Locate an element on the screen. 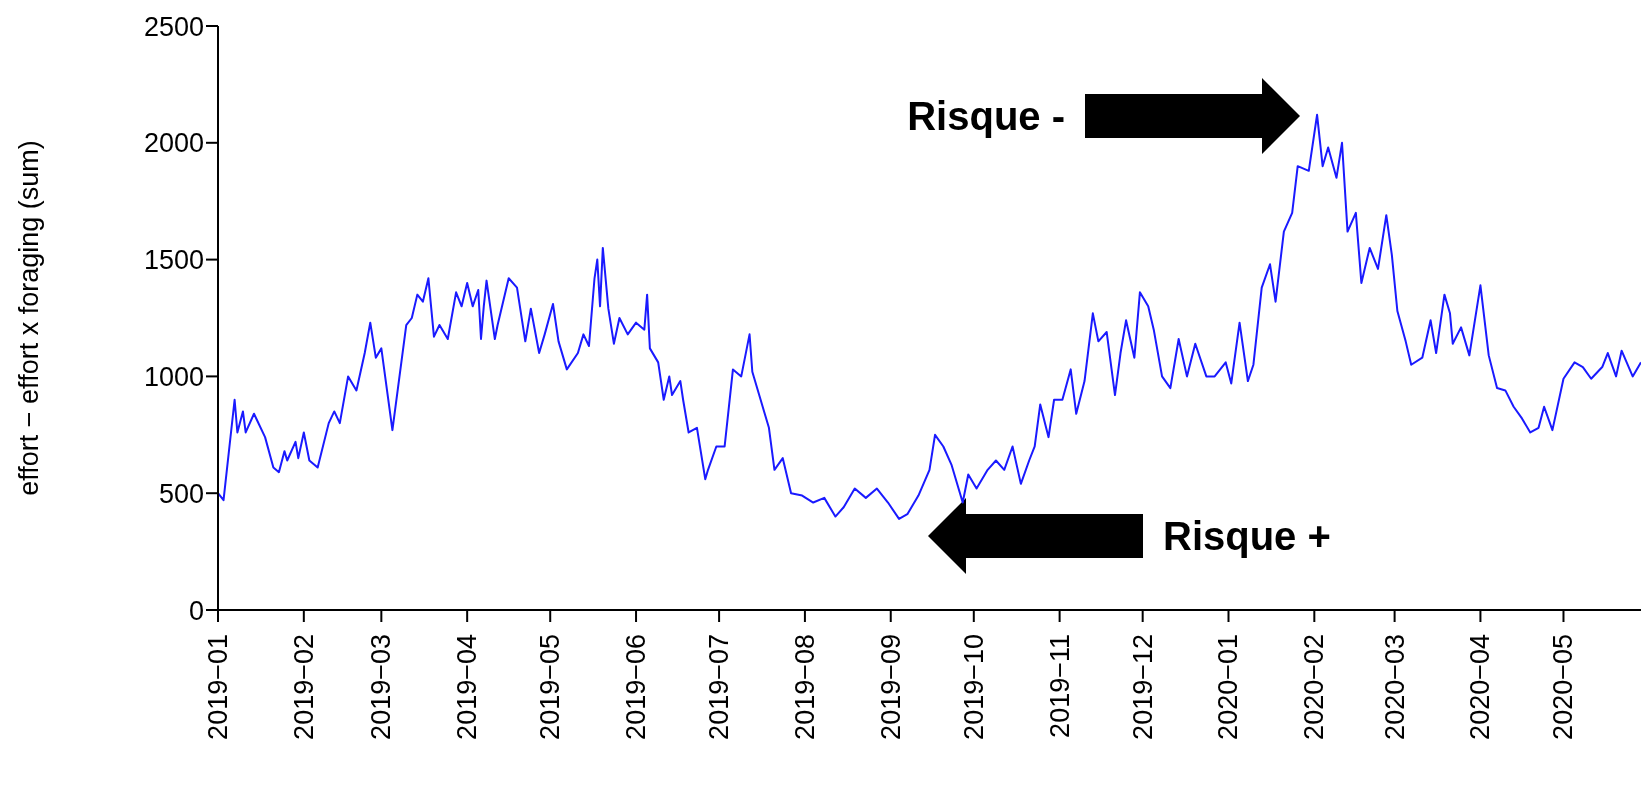 The width and height of the screenshot is (1649, 806). x-tick-label: 2019−08 is located at coordinates (804, 687).